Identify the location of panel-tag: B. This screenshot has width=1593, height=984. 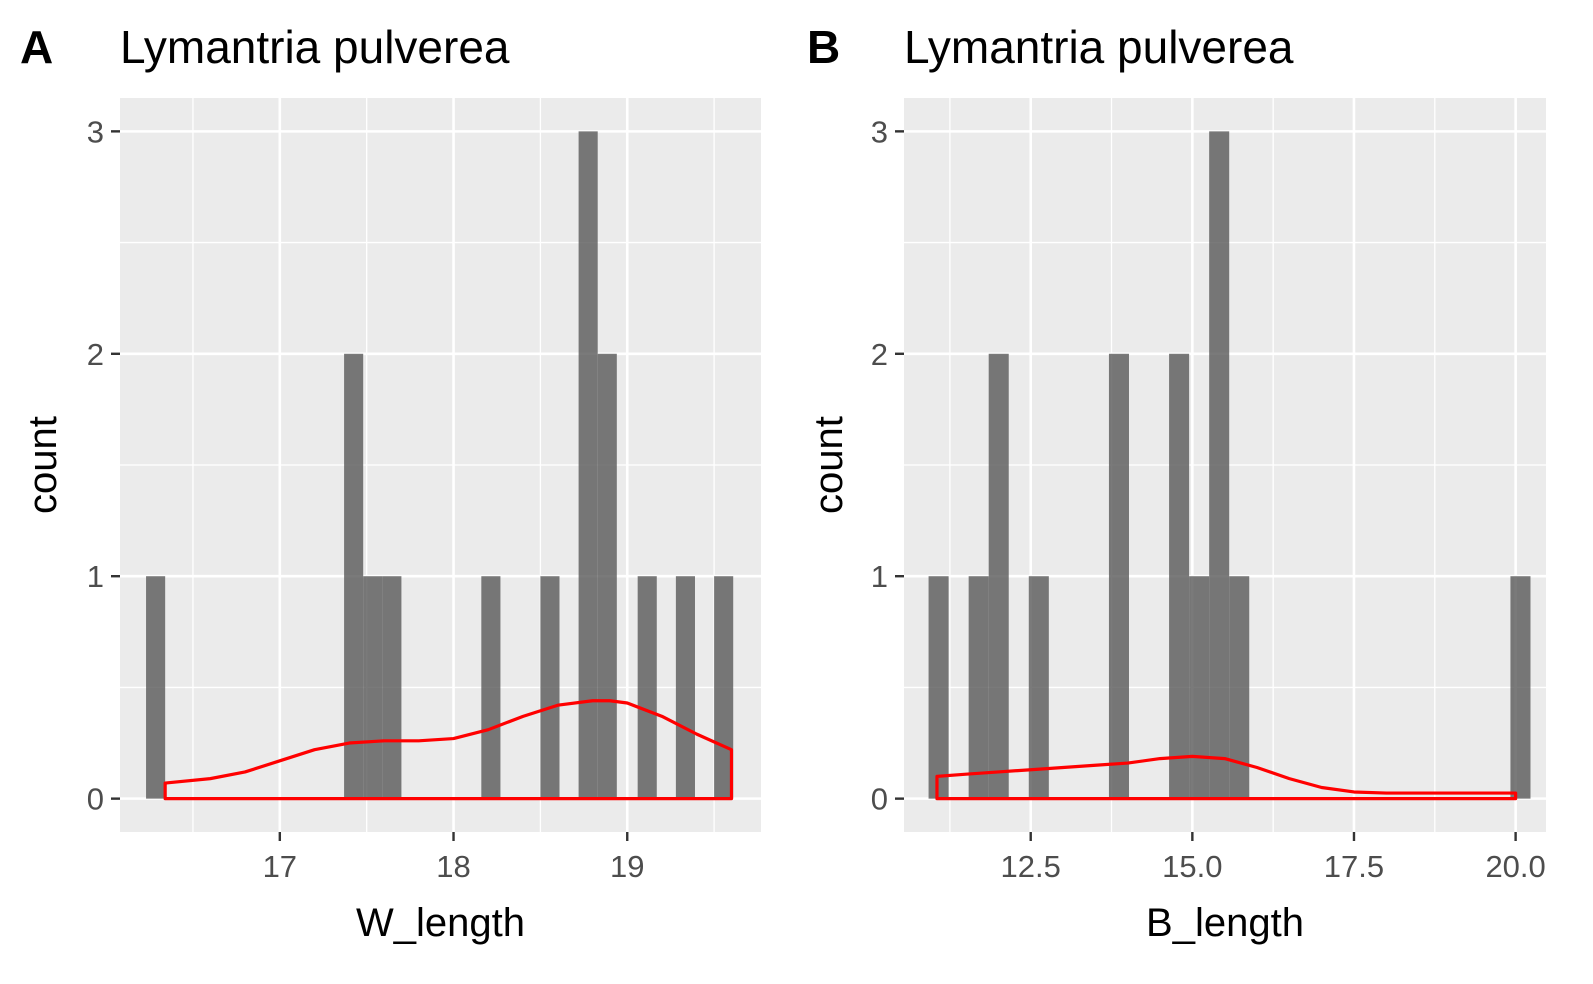
(823, 47).